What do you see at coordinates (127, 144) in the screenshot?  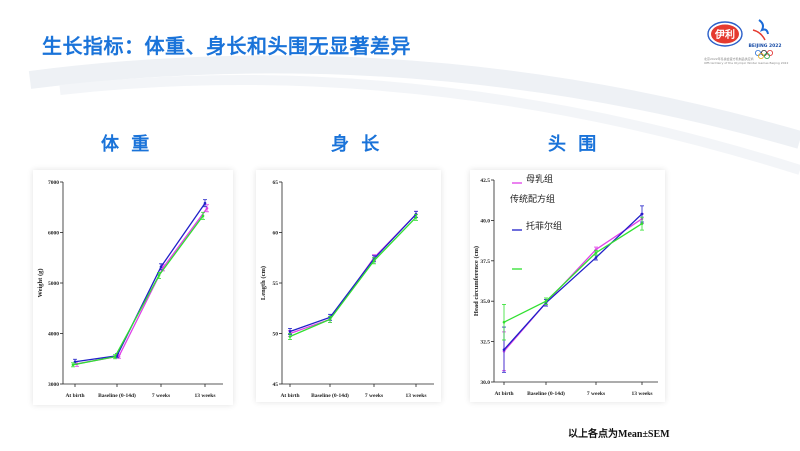 I see `chart-title-weight: 体 重` at bounding box center [127, 144].